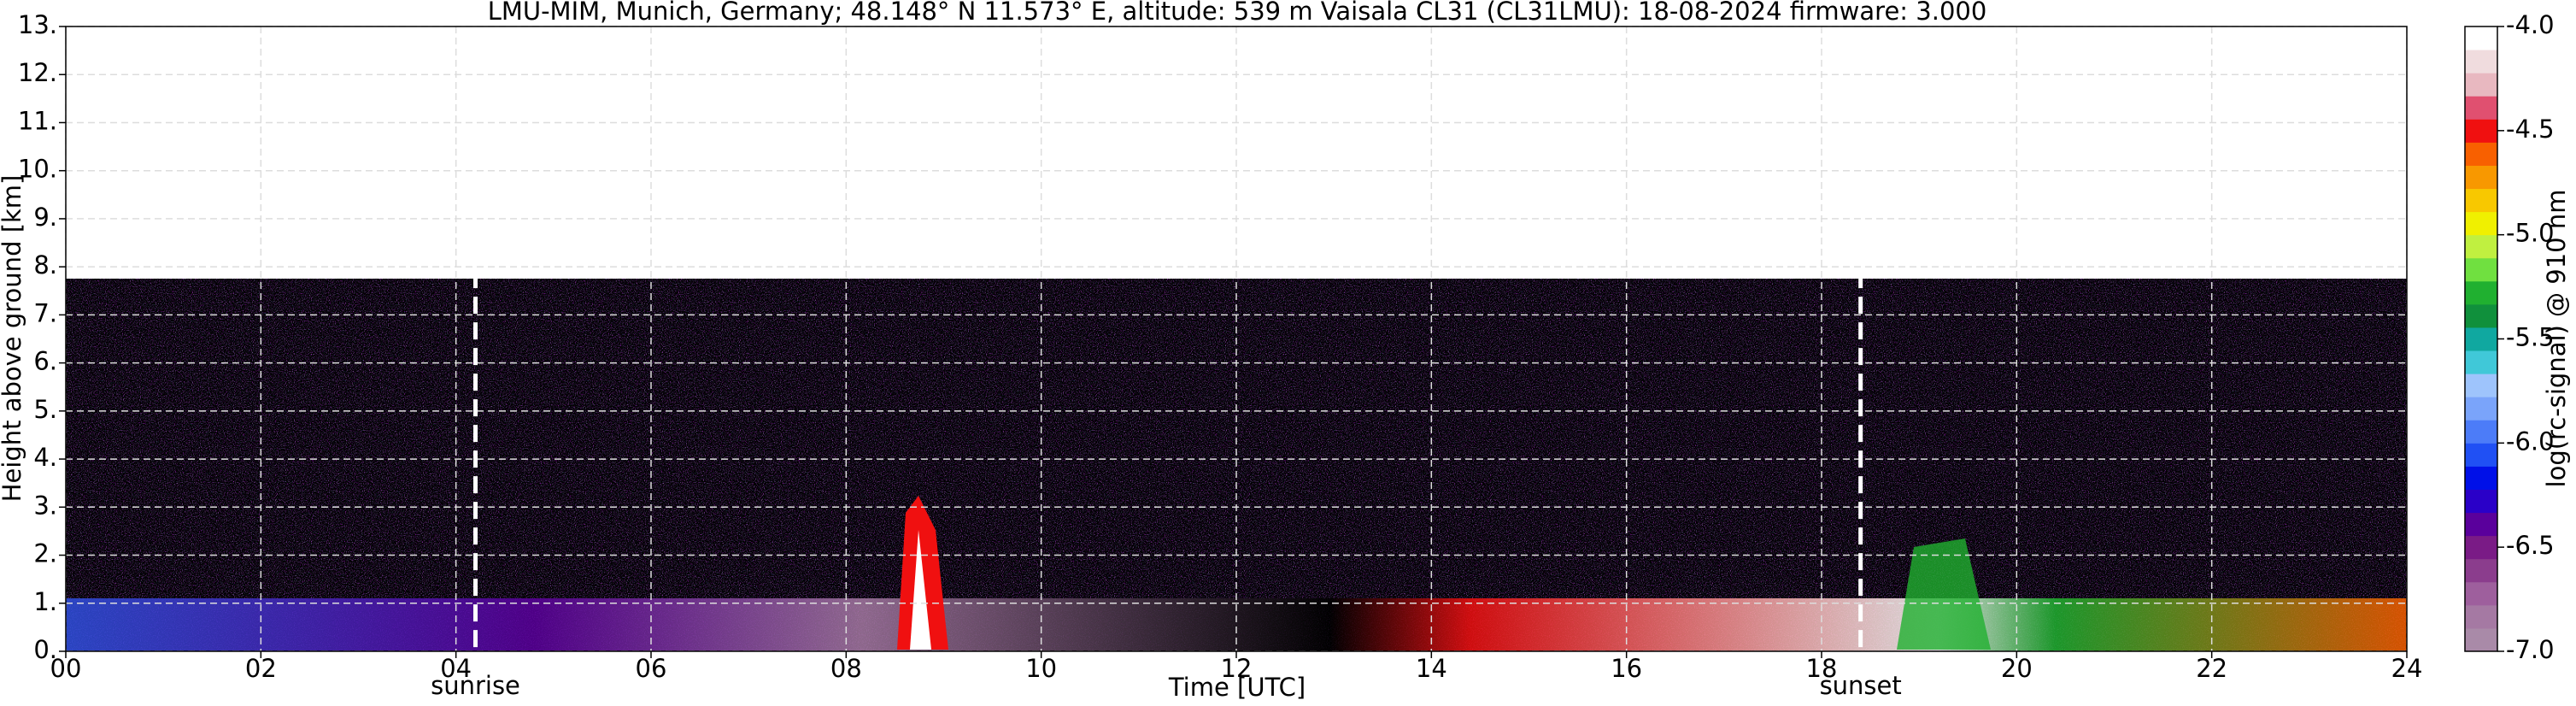  Describe the element at coordinates (2211, 668) in the screenshot. I see `x-tick-label: 22` at that location.